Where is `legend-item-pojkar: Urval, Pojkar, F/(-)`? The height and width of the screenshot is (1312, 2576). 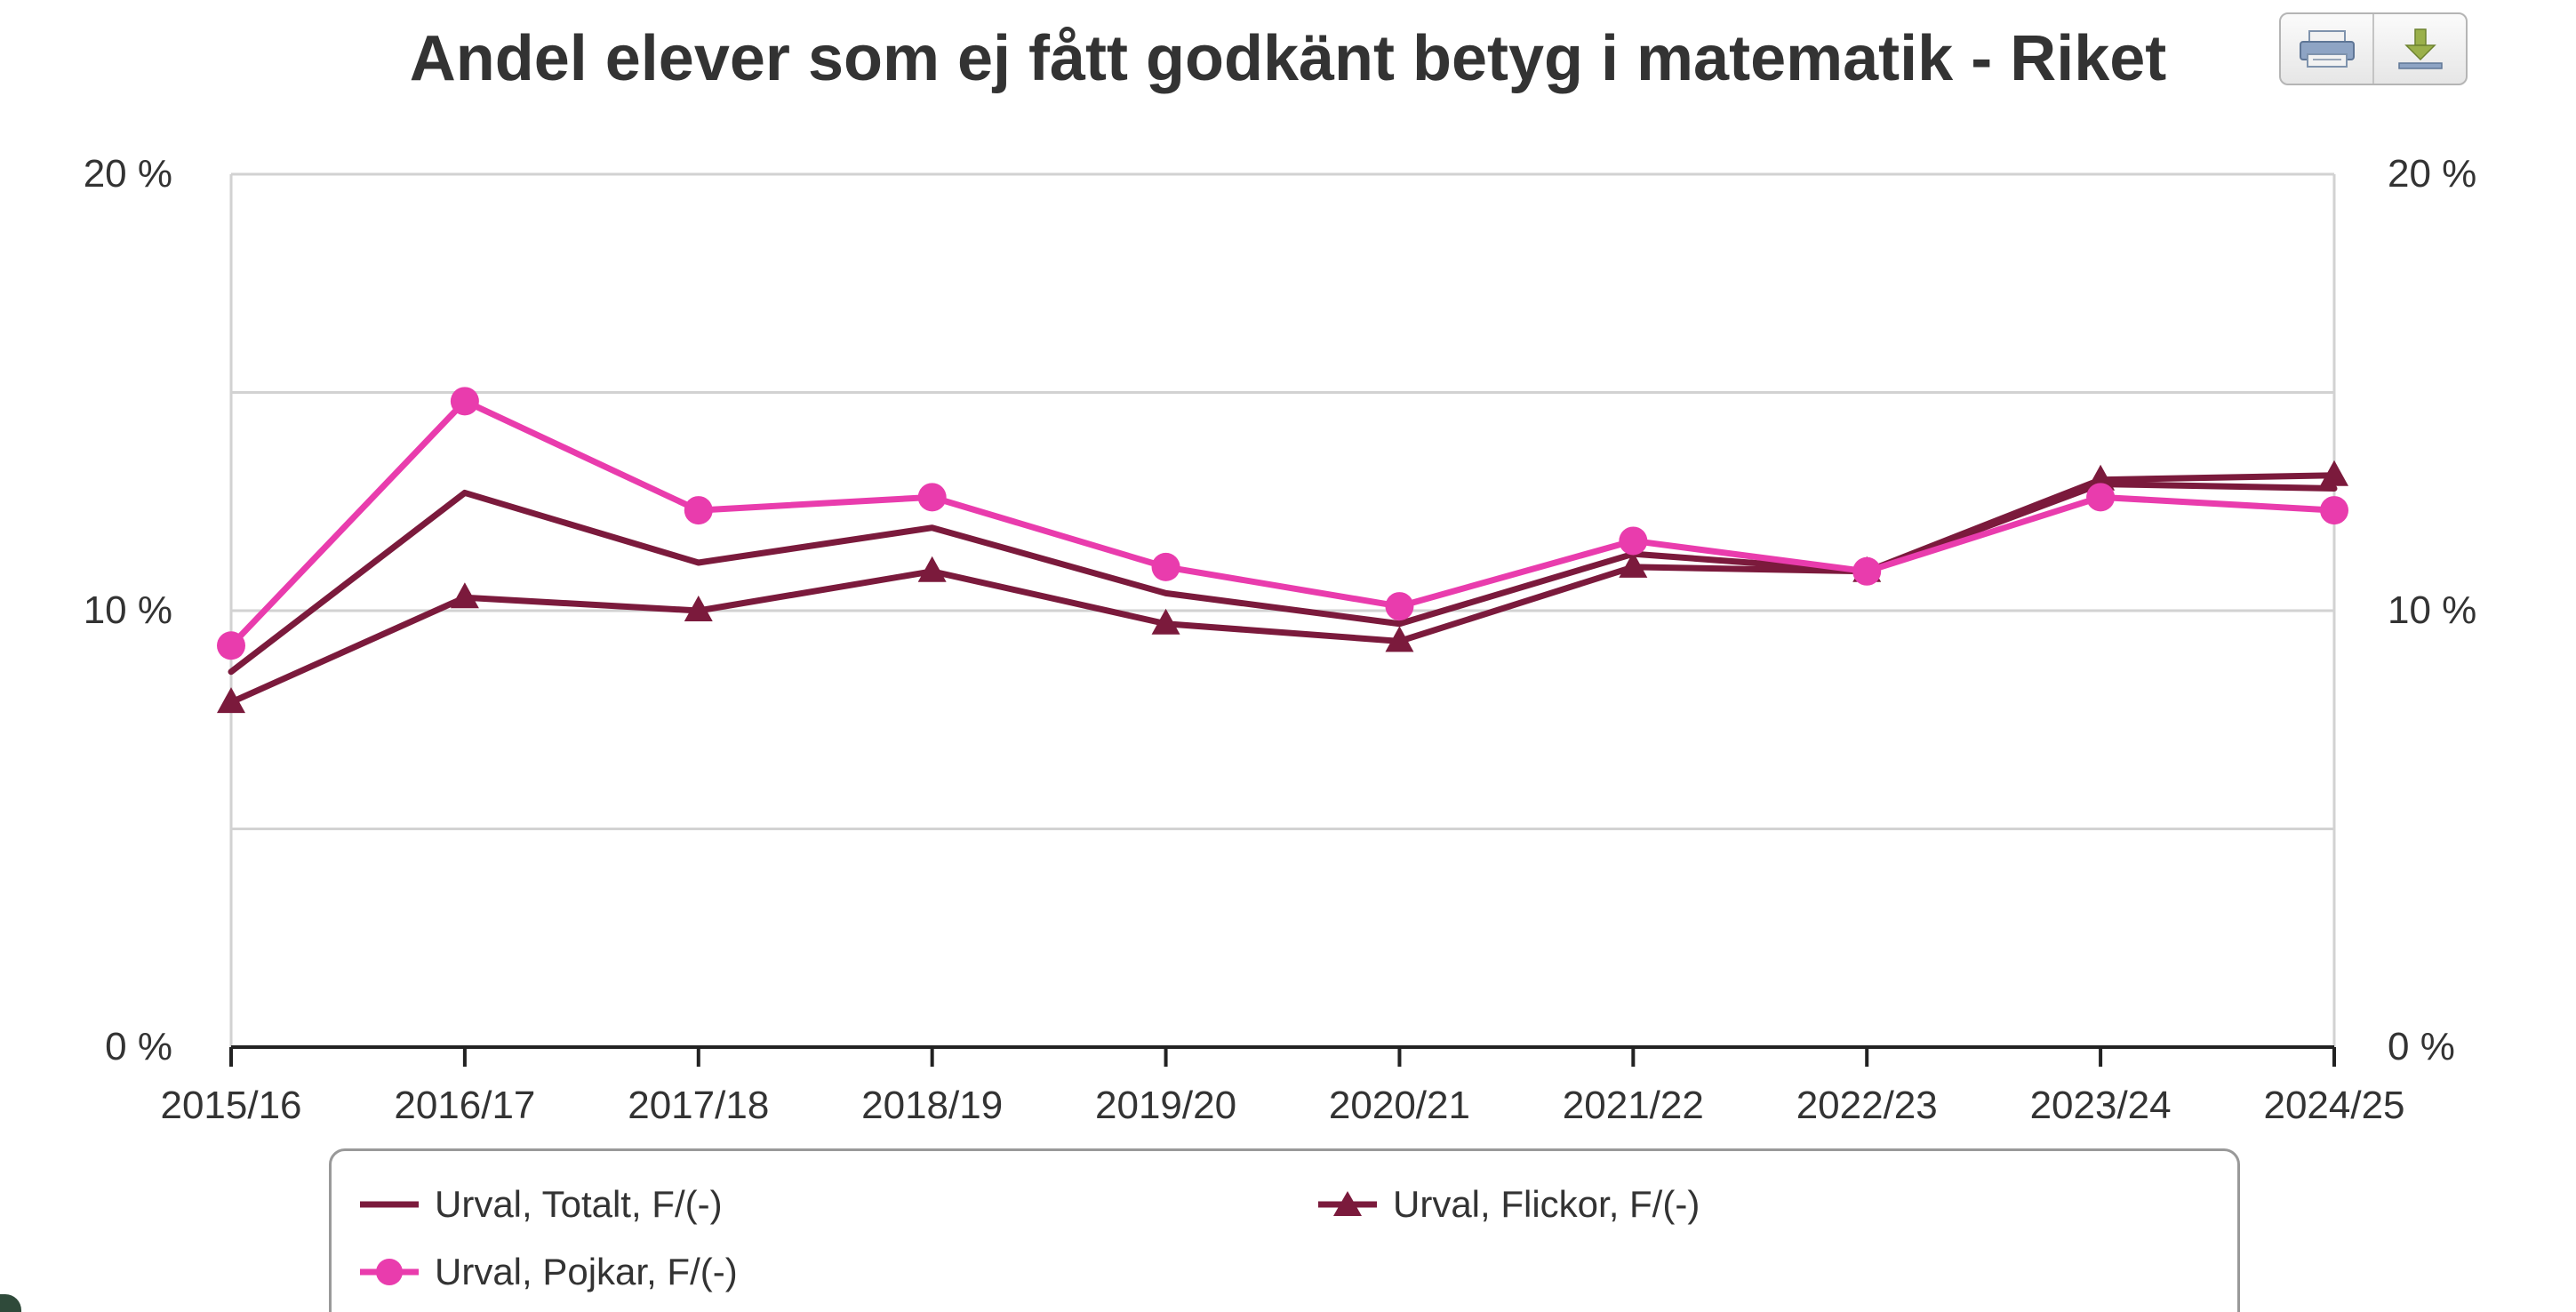 legend-item-pojkar: Urval, Pojkar, F/(-) is located at coordinates (548, 1272).